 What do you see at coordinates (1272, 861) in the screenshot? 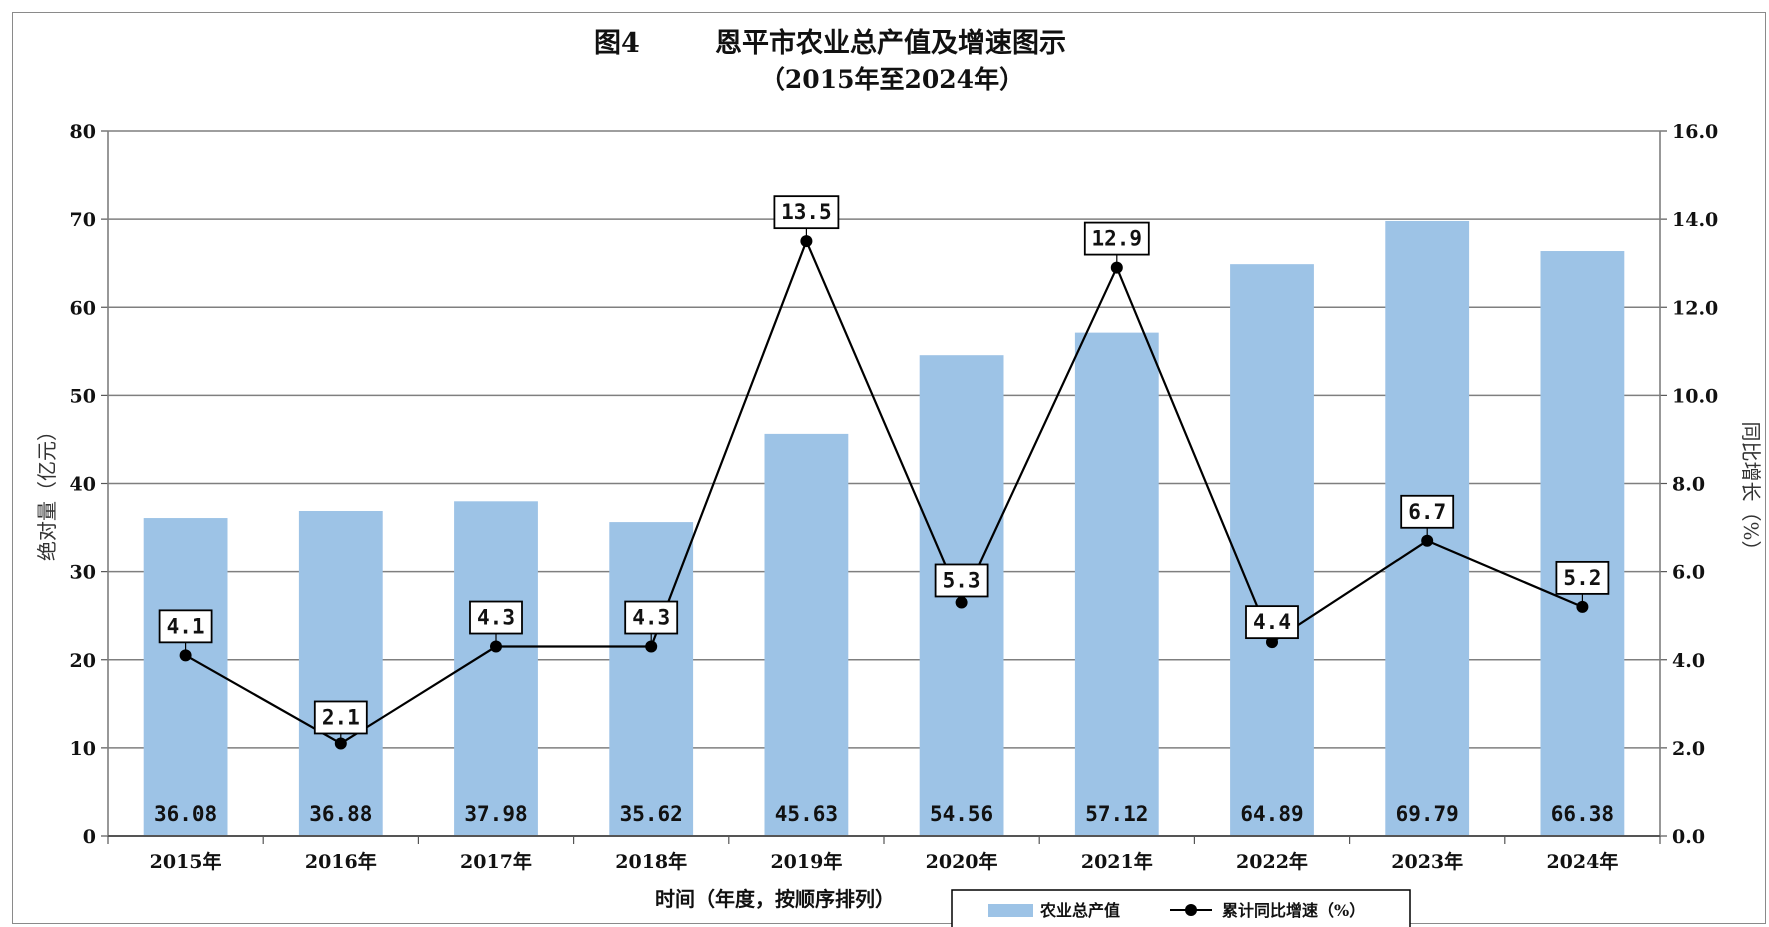
I see `x-tick-label: 2022年` at bounding box center [1272, 861].